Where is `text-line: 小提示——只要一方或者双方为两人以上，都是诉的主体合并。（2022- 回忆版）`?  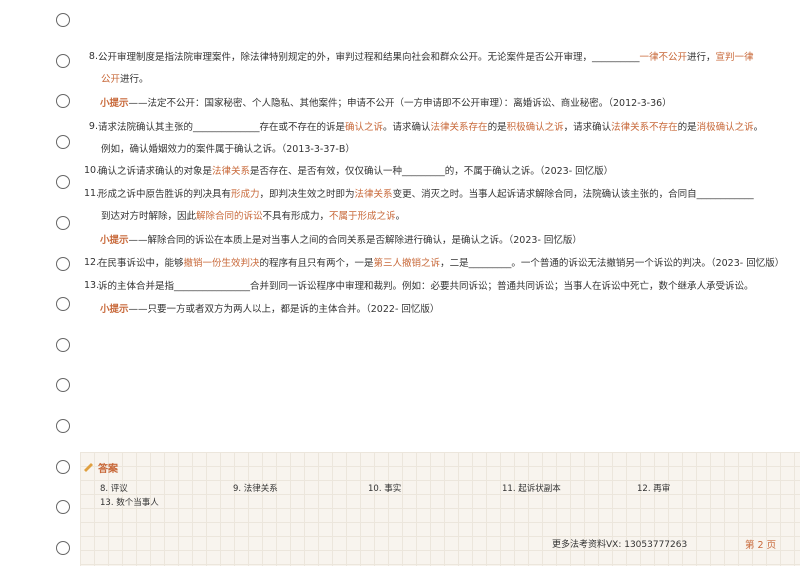
text-line: 小提示——只要一方或者双方为两人以上，都是诉的主体合并。（2022- 回忆版） is located at coordinates (269, 314).